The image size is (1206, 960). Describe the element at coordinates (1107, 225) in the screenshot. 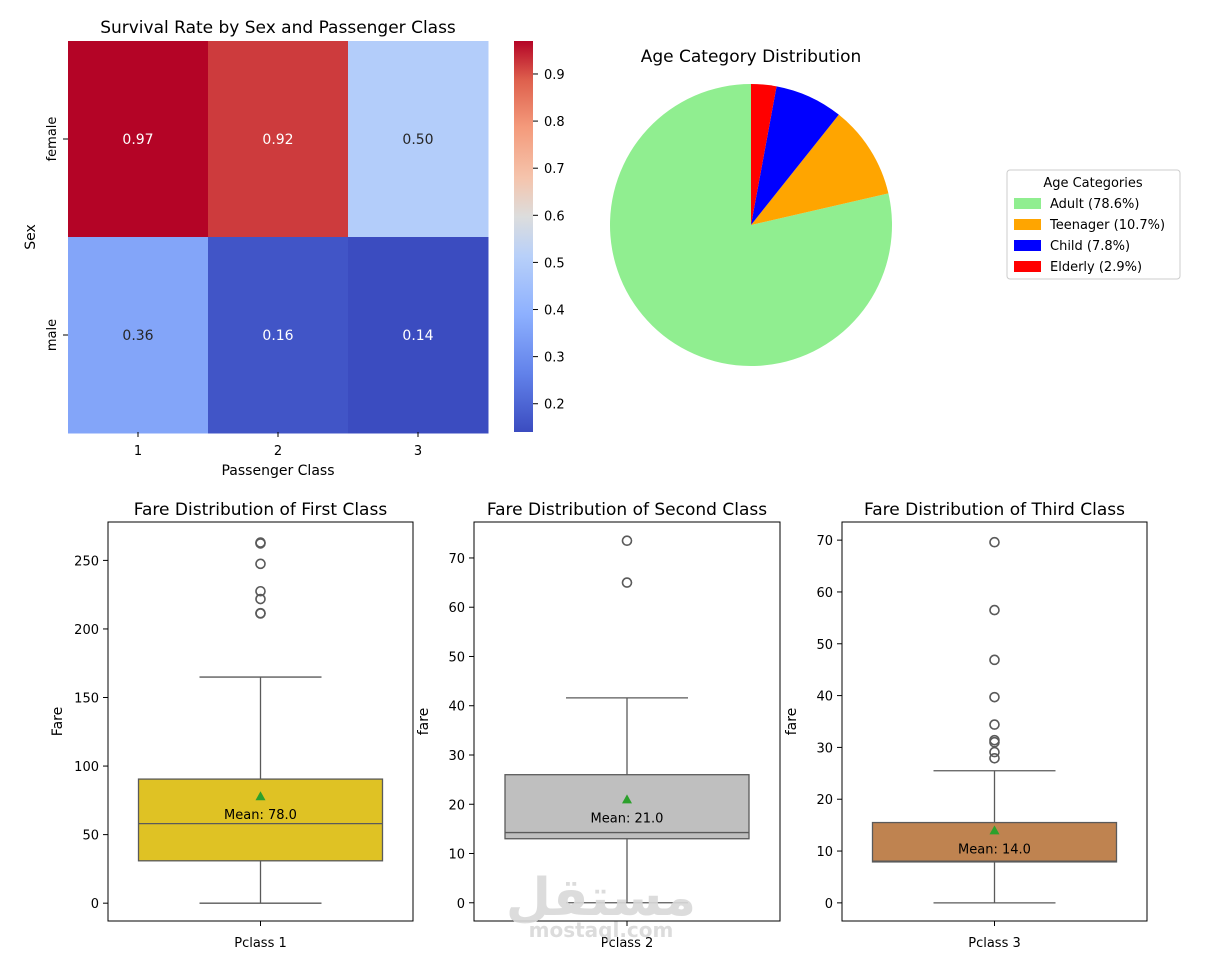

I see `pie-legend-label: Teenager (10.7%)` at that location.